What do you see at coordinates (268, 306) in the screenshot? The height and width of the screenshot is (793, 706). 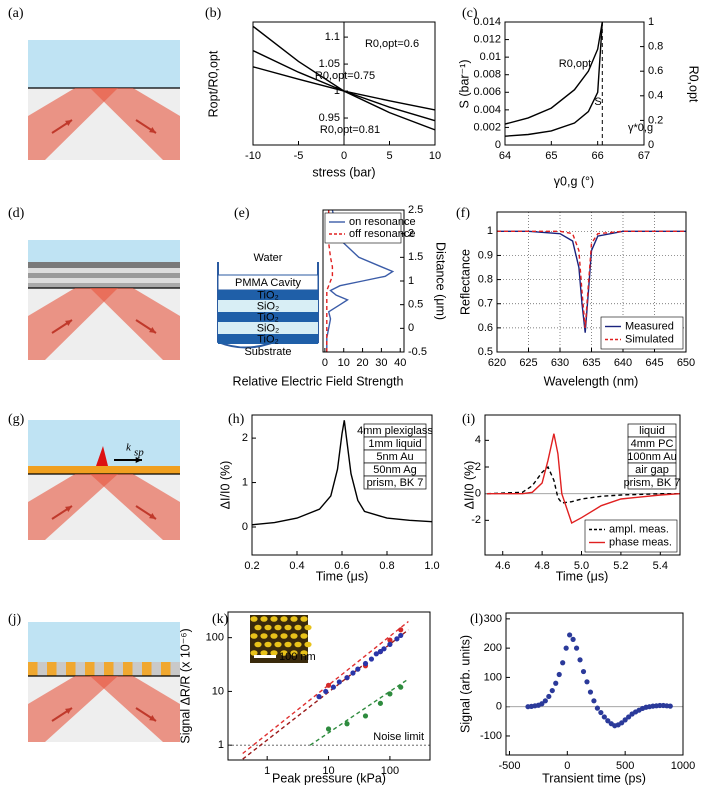 I see `stack-label: SiO₂` at bounding box center [268, 306].